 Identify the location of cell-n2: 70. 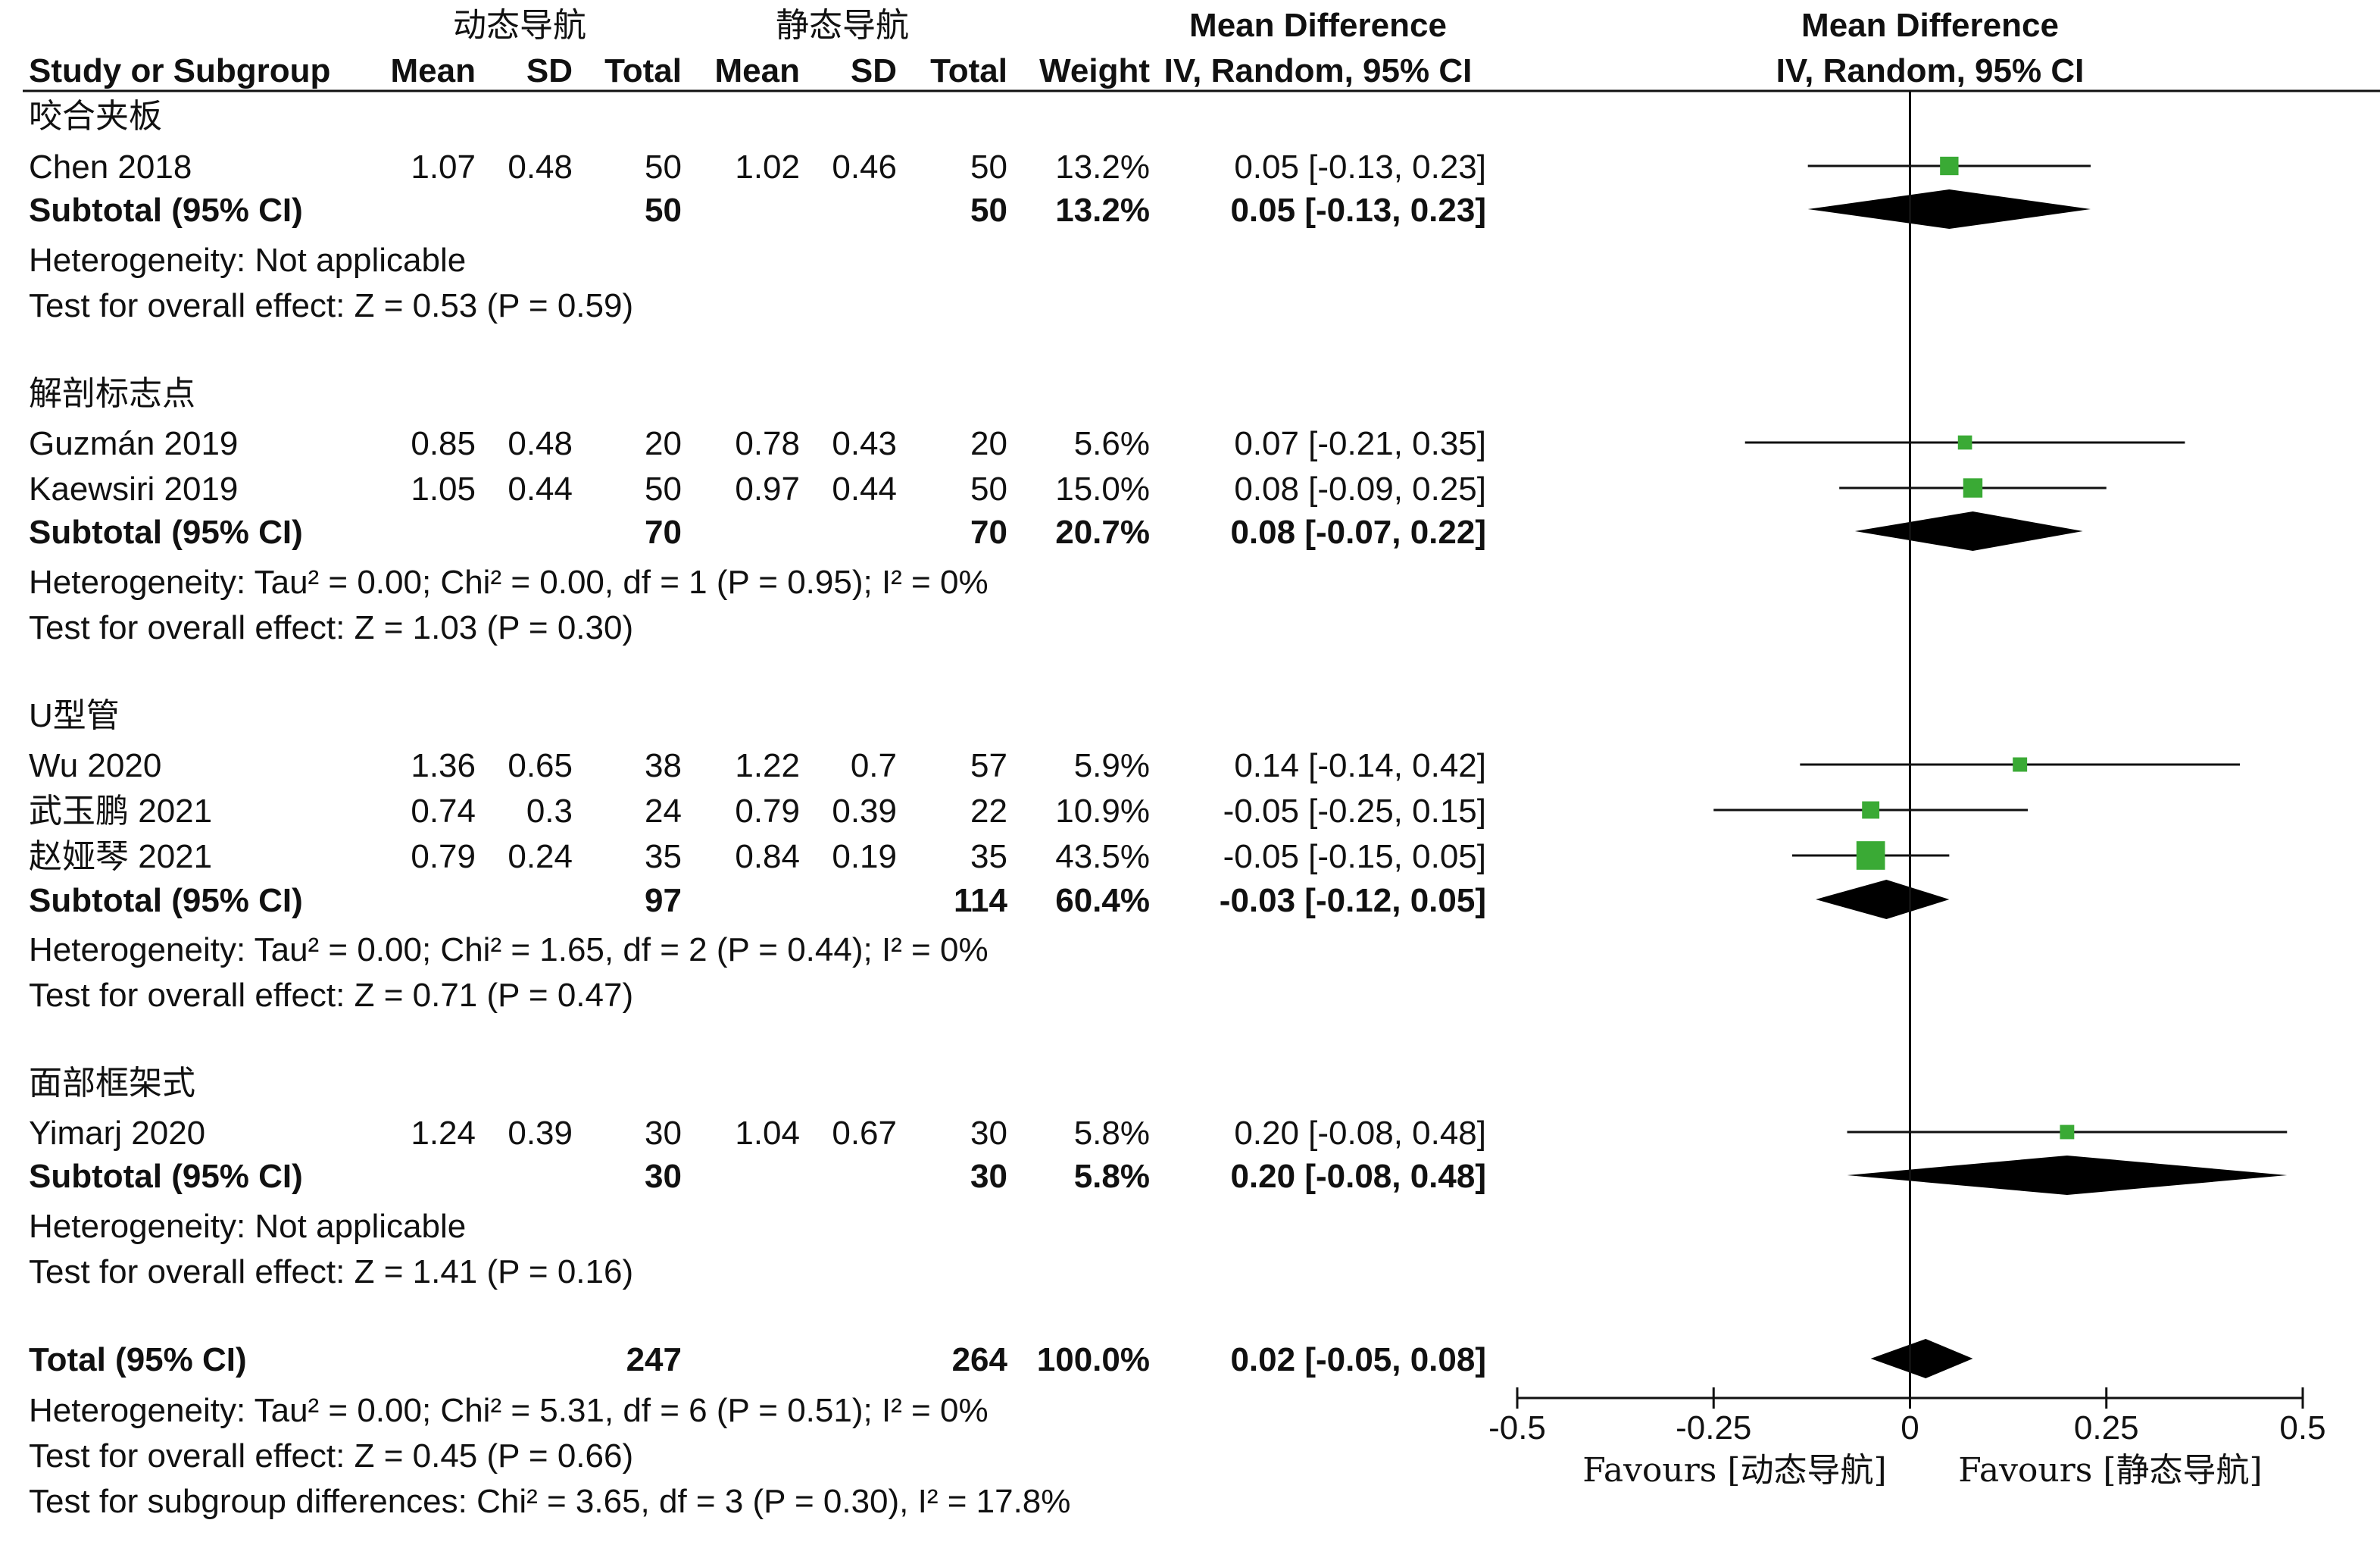
(988, 532).